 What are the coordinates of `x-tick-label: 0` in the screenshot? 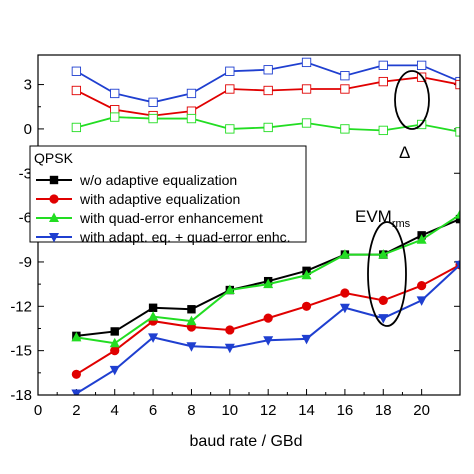 It's located at (38, 410).